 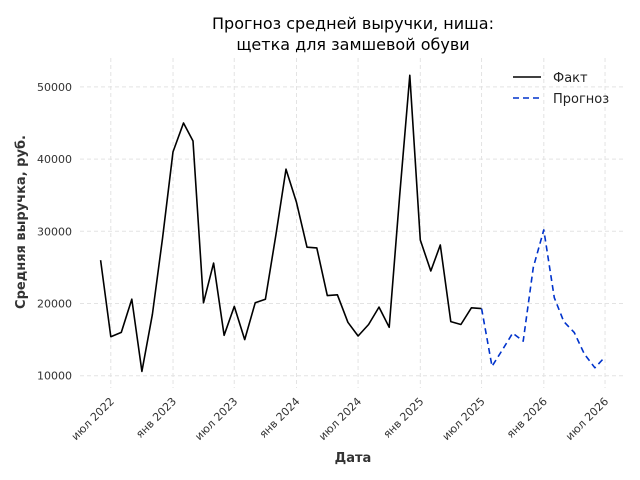 What do you see at coordinates (581, 99) in the screenshot?
I see `legend-label-forecast: Прогноз` at bounding box center [581, 99].